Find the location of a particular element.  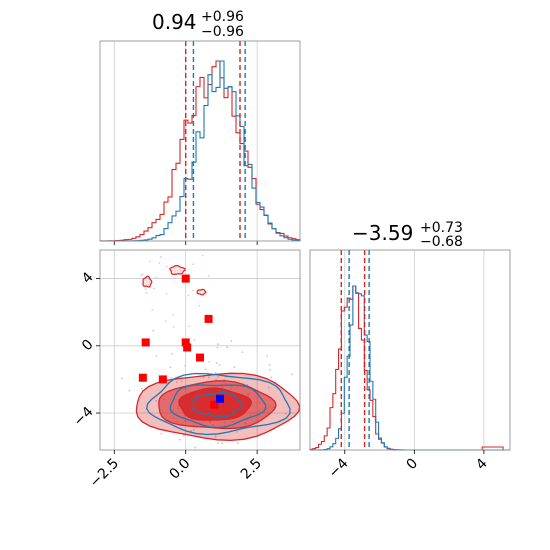

histogram-1-quantile-lines is located at coordinates (215, 141).